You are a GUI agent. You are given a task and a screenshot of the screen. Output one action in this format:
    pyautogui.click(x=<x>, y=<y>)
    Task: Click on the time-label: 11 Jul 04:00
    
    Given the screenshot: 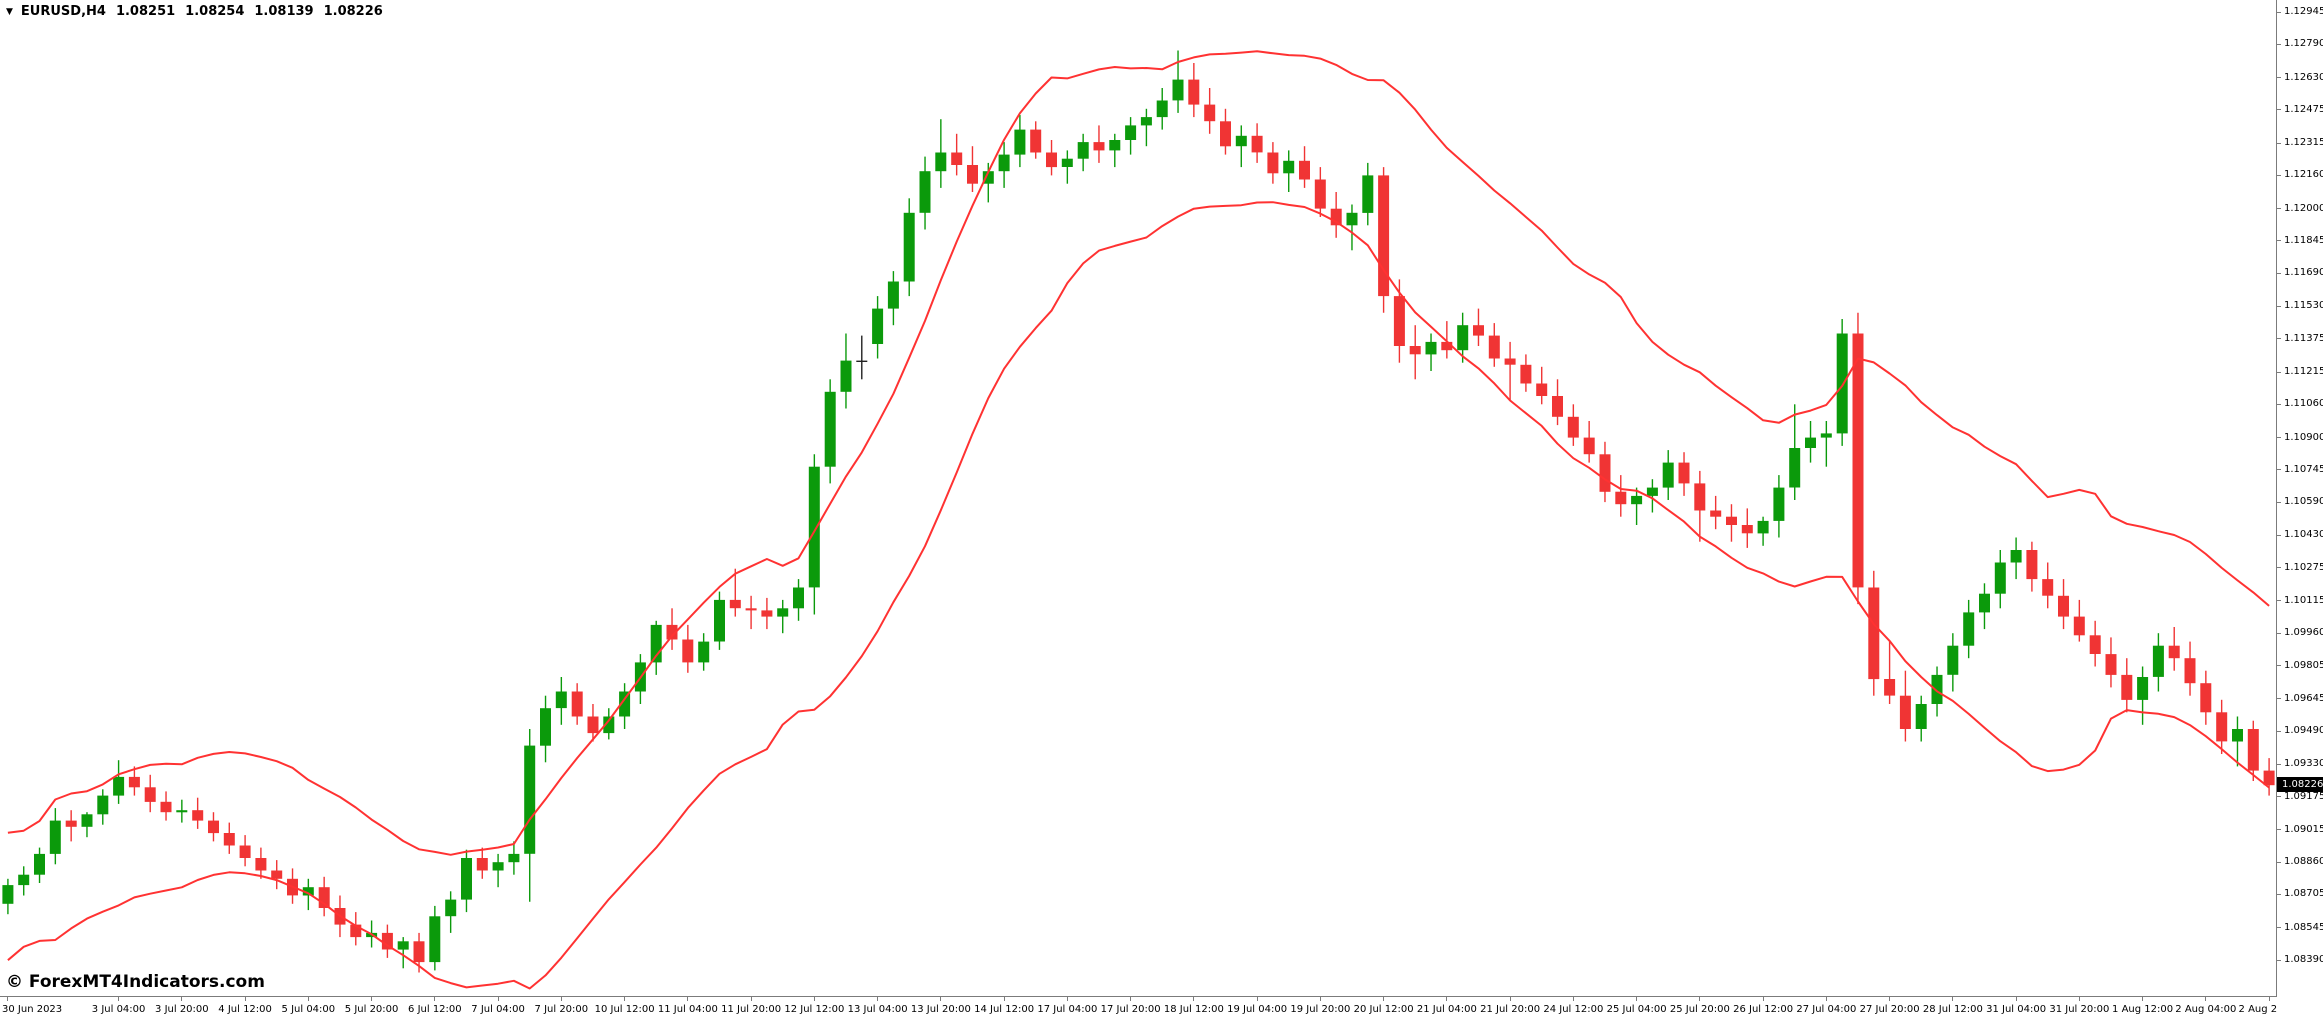 What is the action you would take?
    pyautogui.click(x=687, y=1009)
    